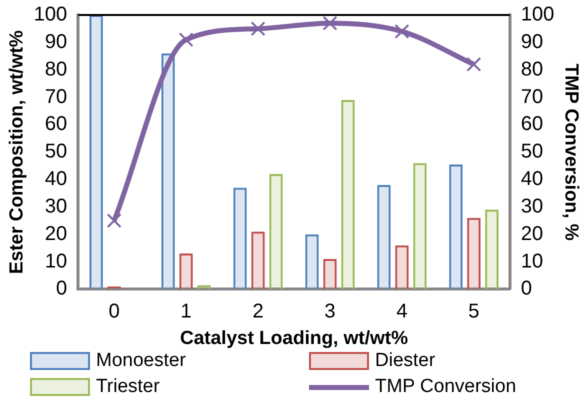 Image resolution: width=588 pixels, height=418 pixels. Describe the element at coordinates (532, 124) in the screenshot. I see `y2-tick-label: 60` at that location.